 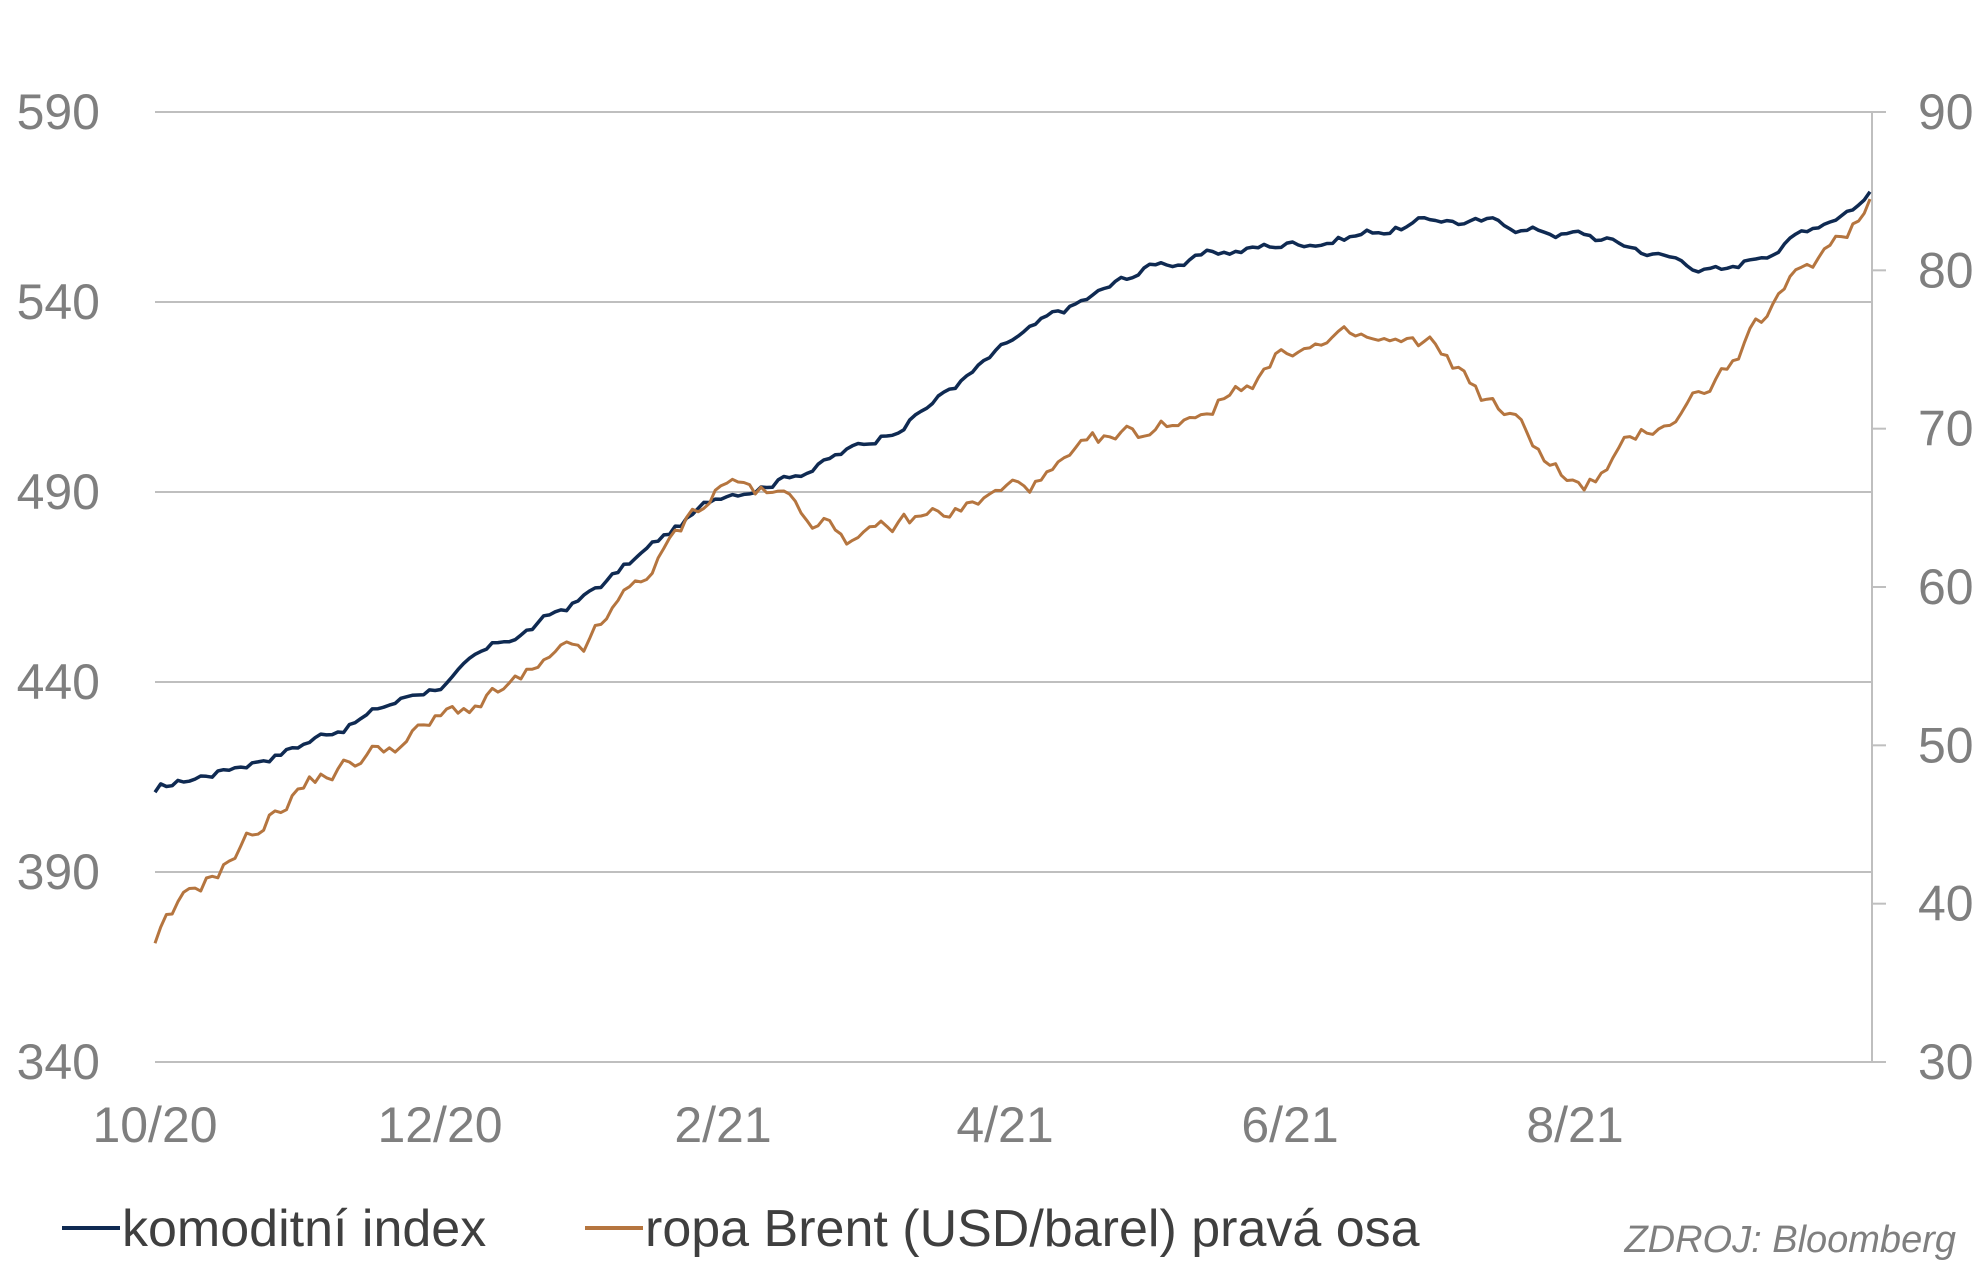 What do you see at coordinates (304, 1229) in the screenshot?
I see `legend-label: komoditní index` at bounding box center [304, 1229].